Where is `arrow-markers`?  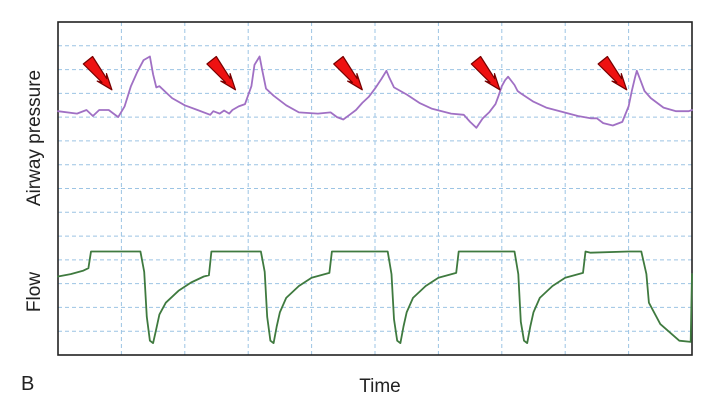
arrow-markers is located at coordinates (355, 73).